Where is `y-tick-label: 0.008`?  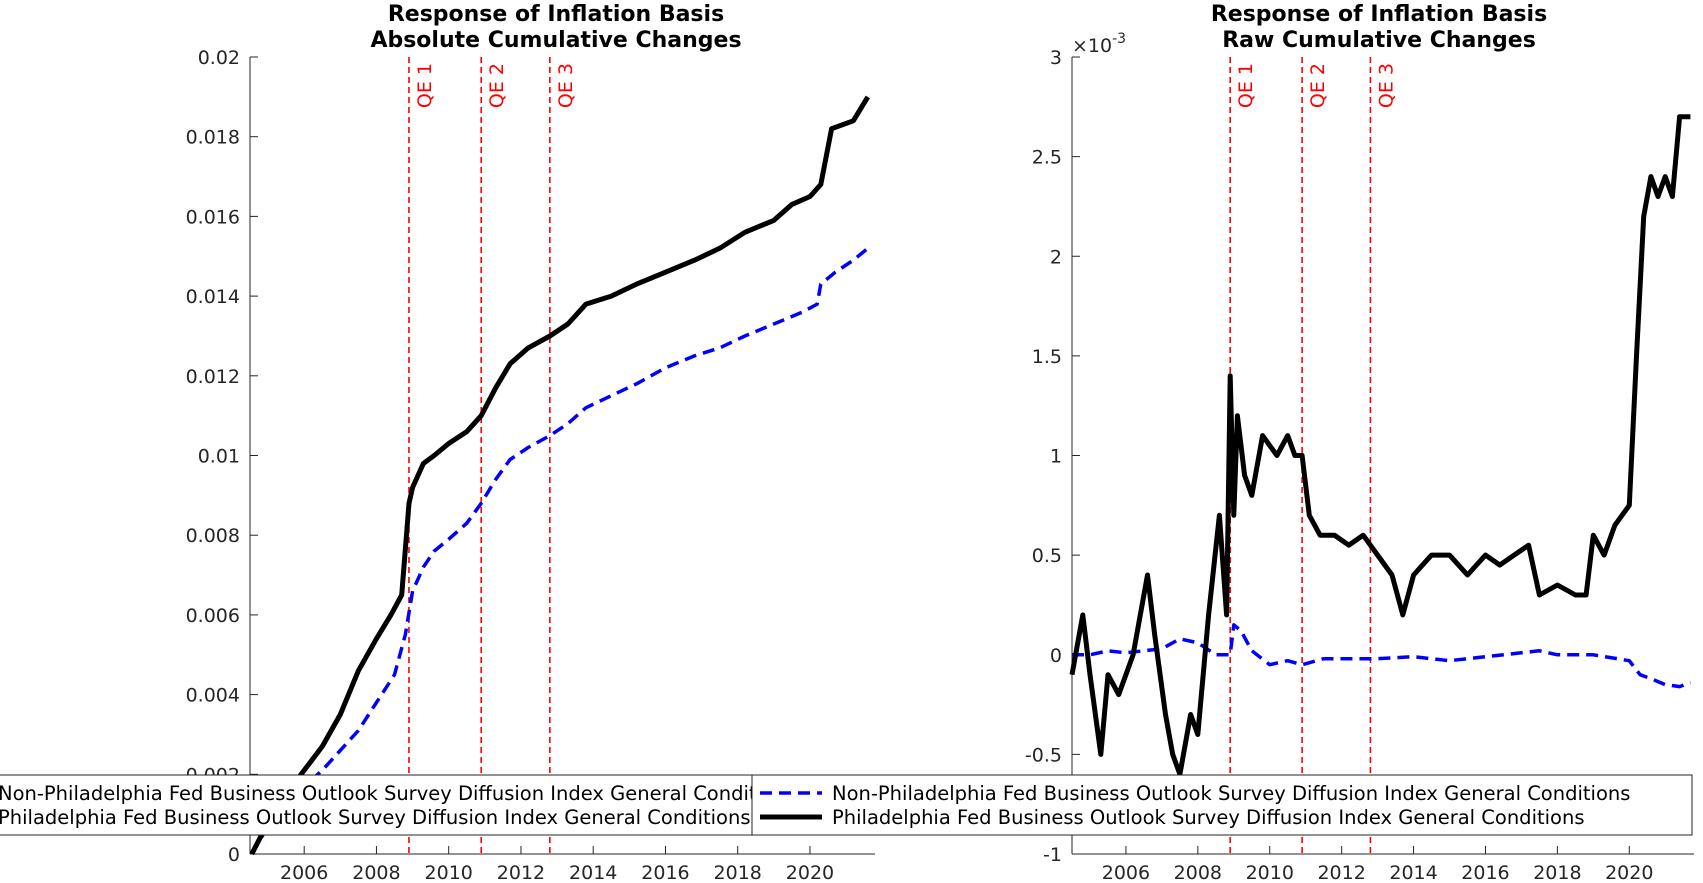 y-tick-label: 0.008 is located at coordinates (213, 536).